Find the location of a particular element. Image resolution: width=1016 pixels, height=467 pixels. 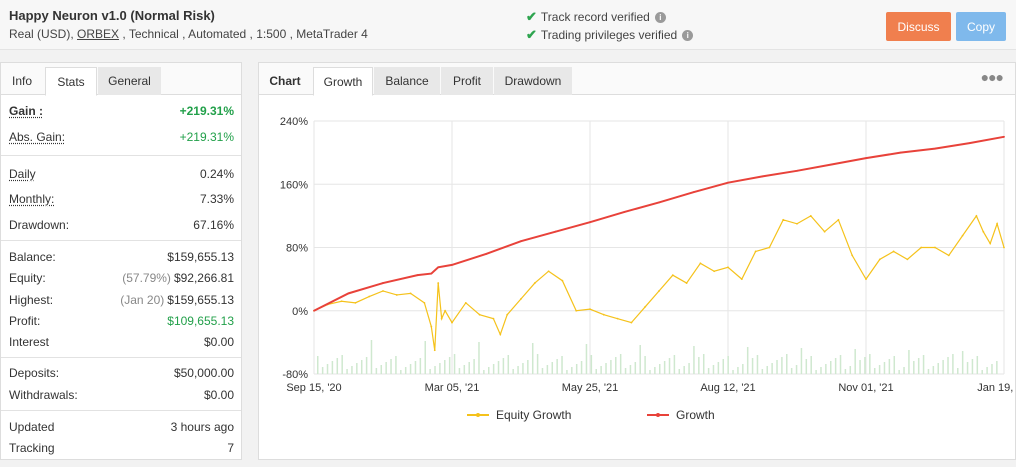

balance-label: Balance: is located at coordinates (32, 256).